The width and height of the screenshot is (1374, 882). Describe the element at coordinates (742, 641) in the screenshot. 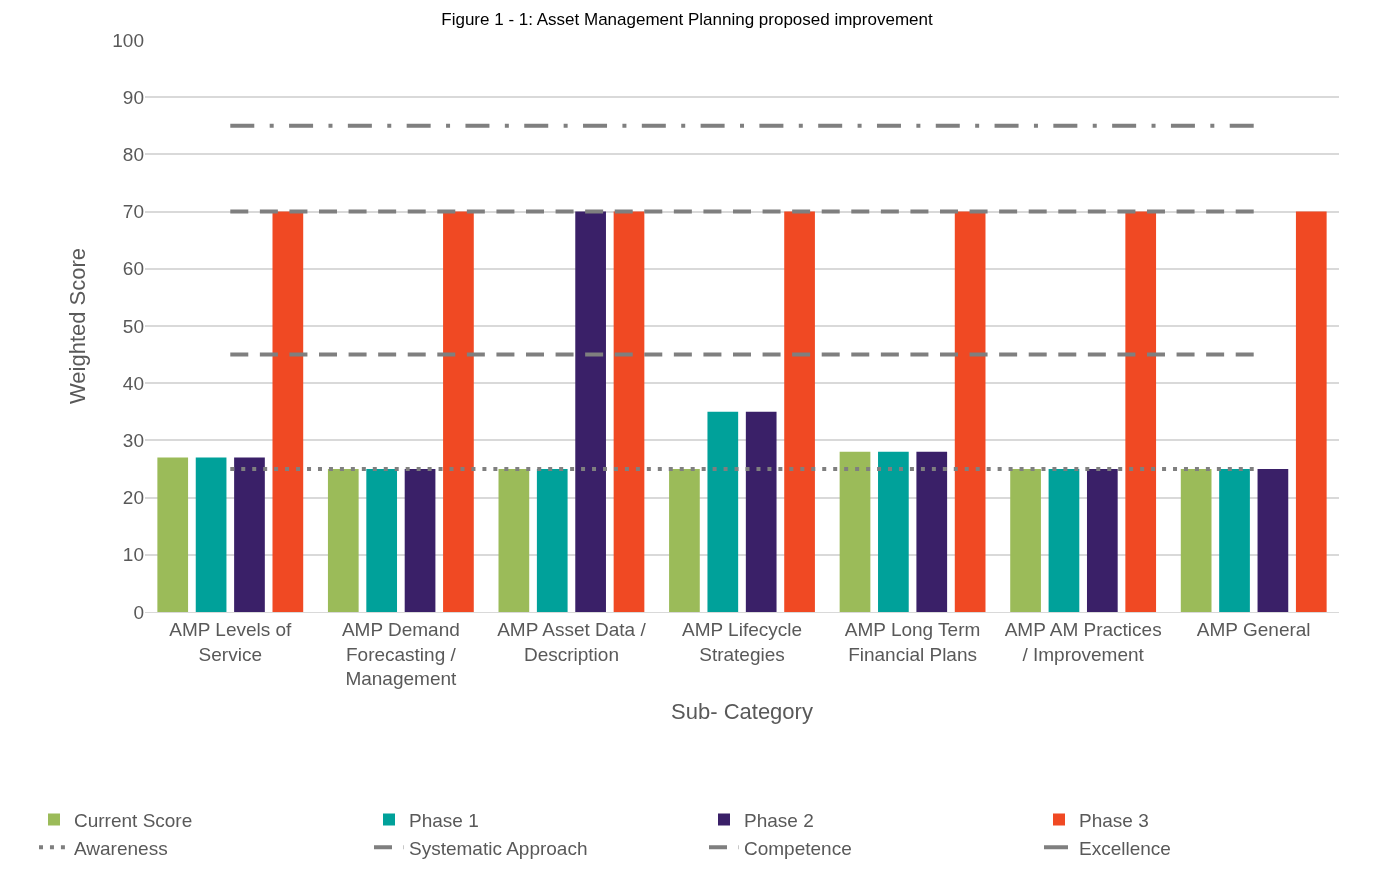

I see `x-tick-label: AMP Lifecycle Strategies` at that location.